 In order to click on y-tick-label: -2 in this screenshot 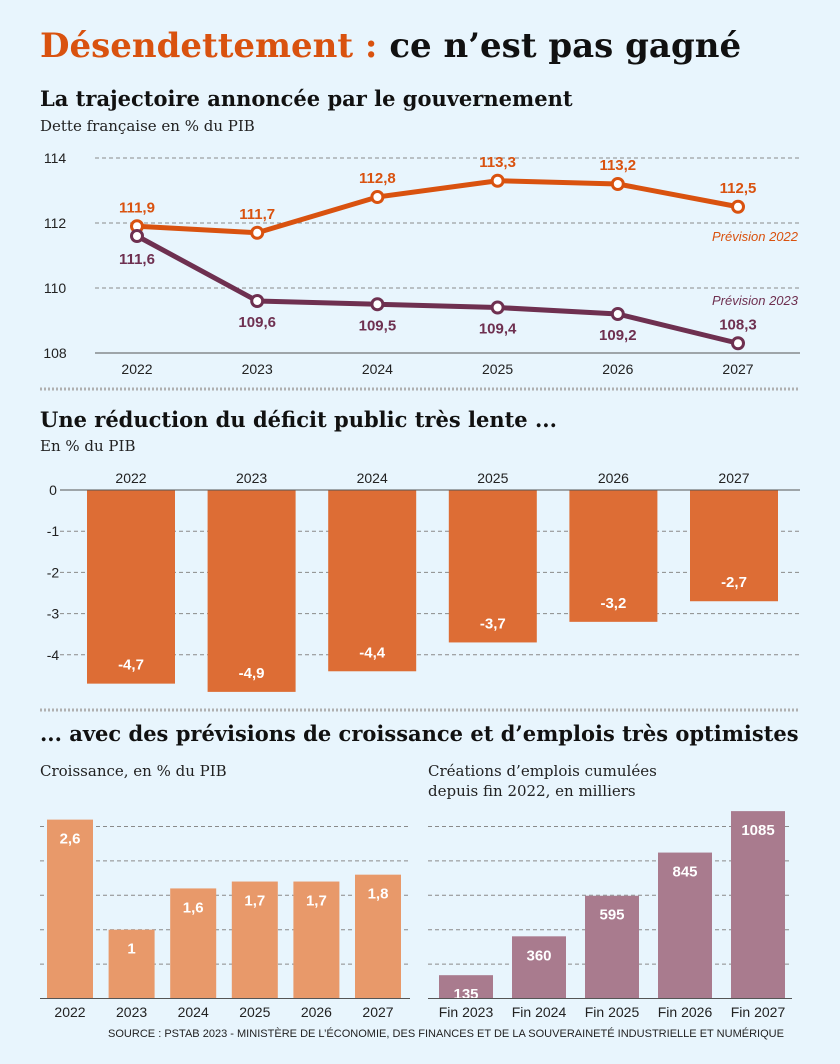, I will do `click(53, 572)`.